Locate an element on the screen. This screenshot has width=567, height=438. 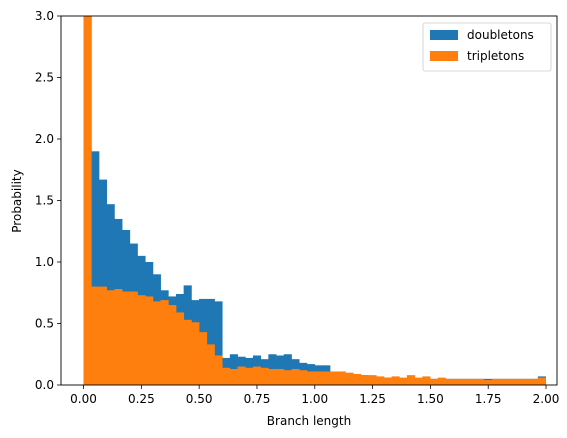
y-tick-label: 1.5 is located at coordinates (44, 201).